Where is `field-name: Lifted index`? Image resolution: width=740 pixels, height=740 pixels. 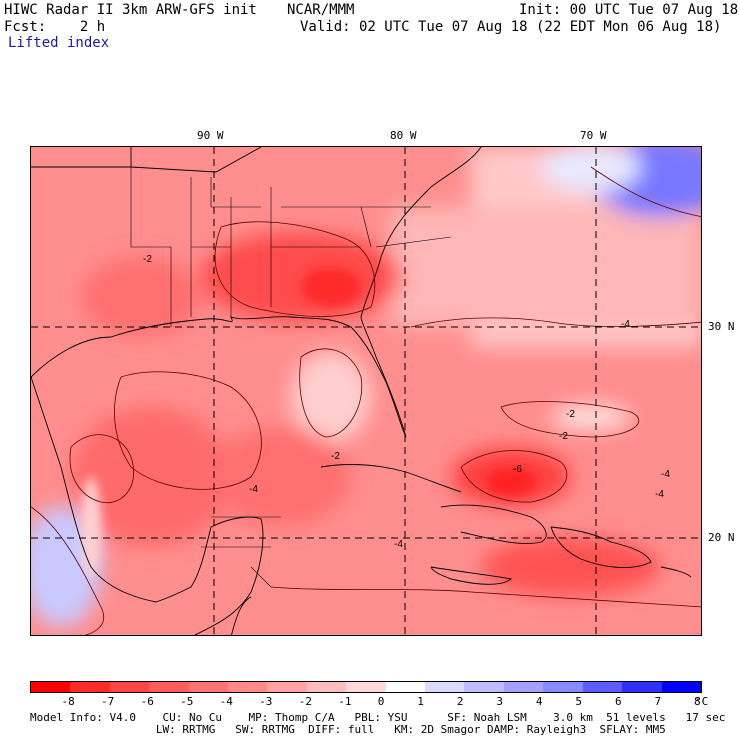
field-name: Lifted index is located at coordinates (59, 43).